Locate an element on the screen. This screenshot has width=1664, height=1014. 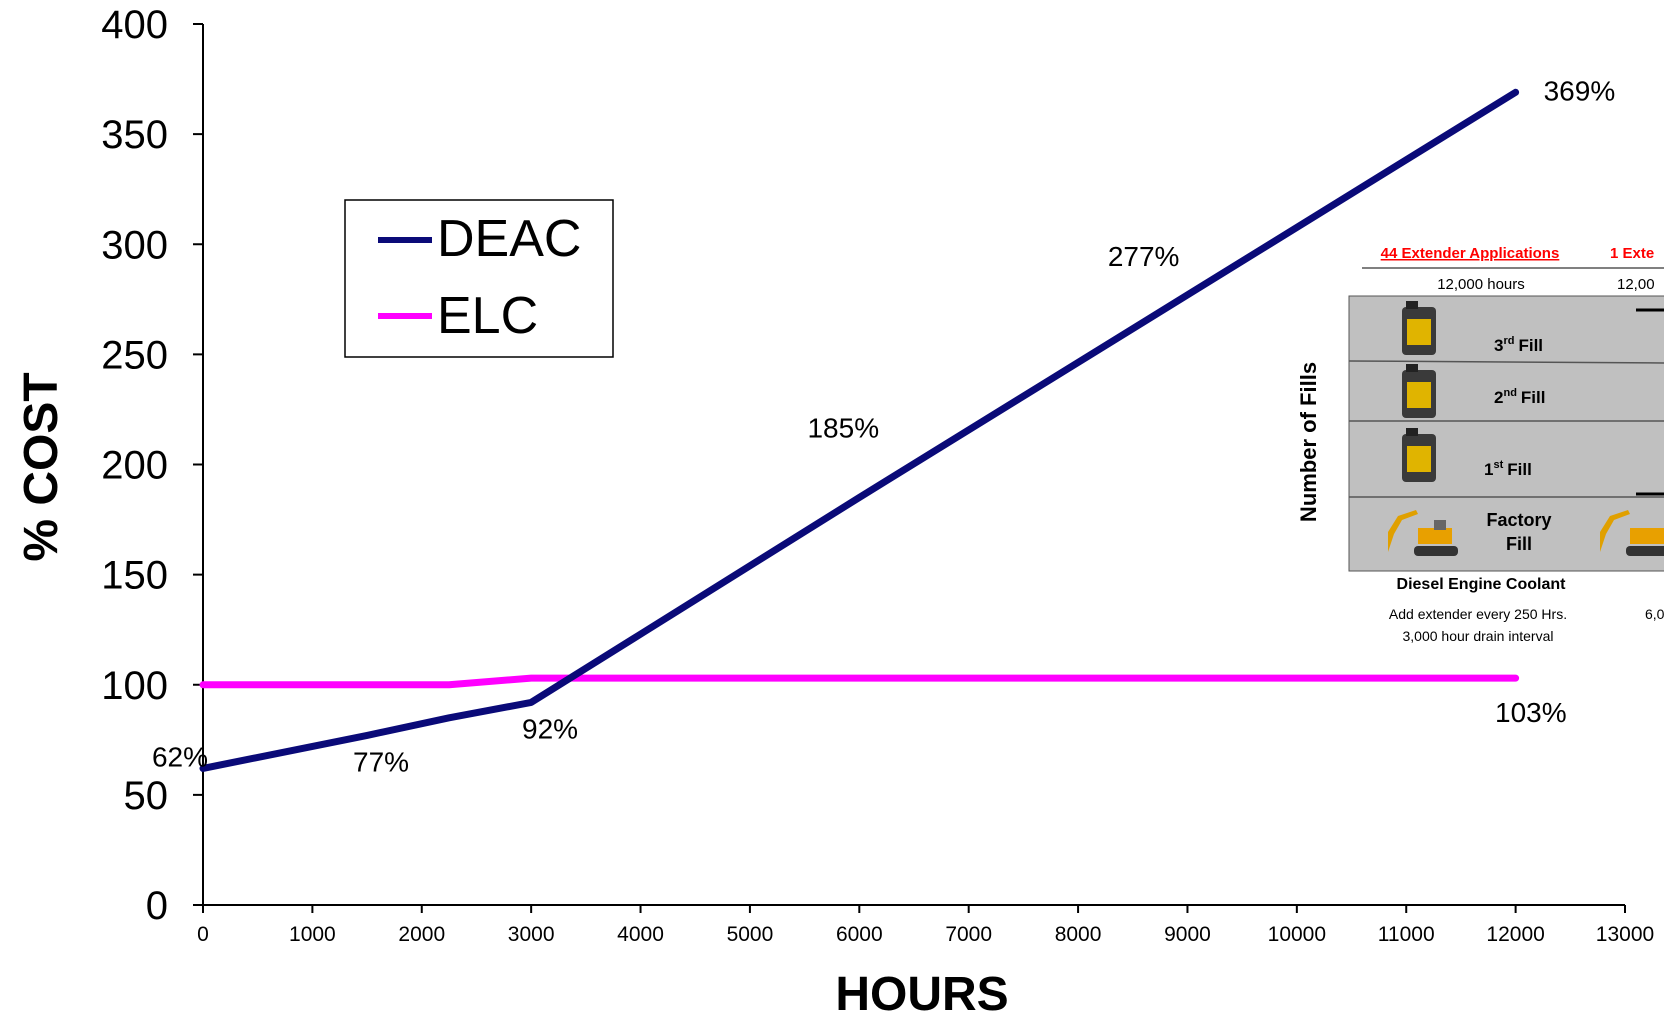
data-label: 103% is located at coordinates (1531, 712).